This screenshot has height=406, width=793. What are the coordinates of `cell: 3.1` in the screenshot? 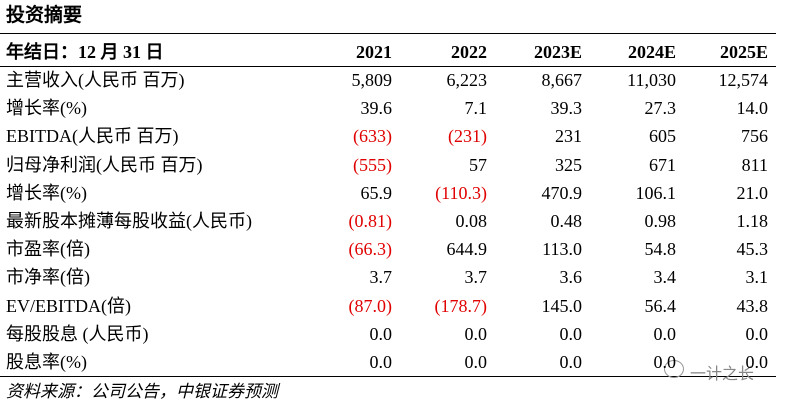 It's located at (757, 277).